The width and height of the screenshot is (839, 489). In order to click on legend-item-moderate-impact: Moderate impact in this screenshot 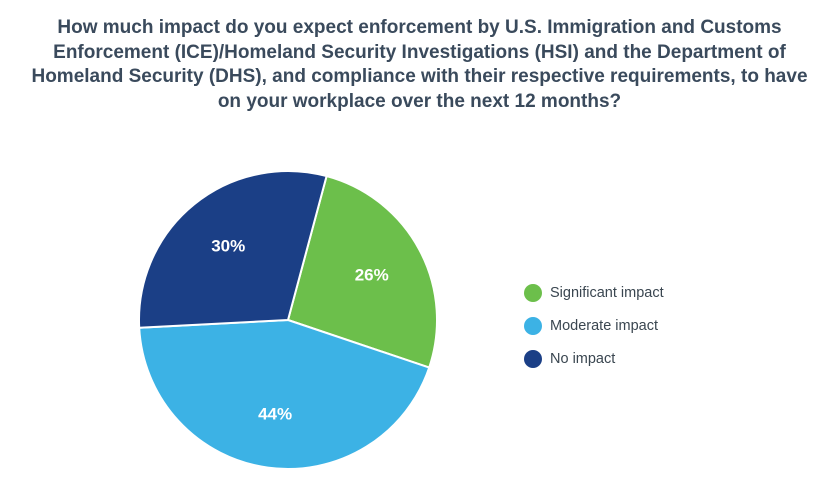, I will do `click(594, 325)`.